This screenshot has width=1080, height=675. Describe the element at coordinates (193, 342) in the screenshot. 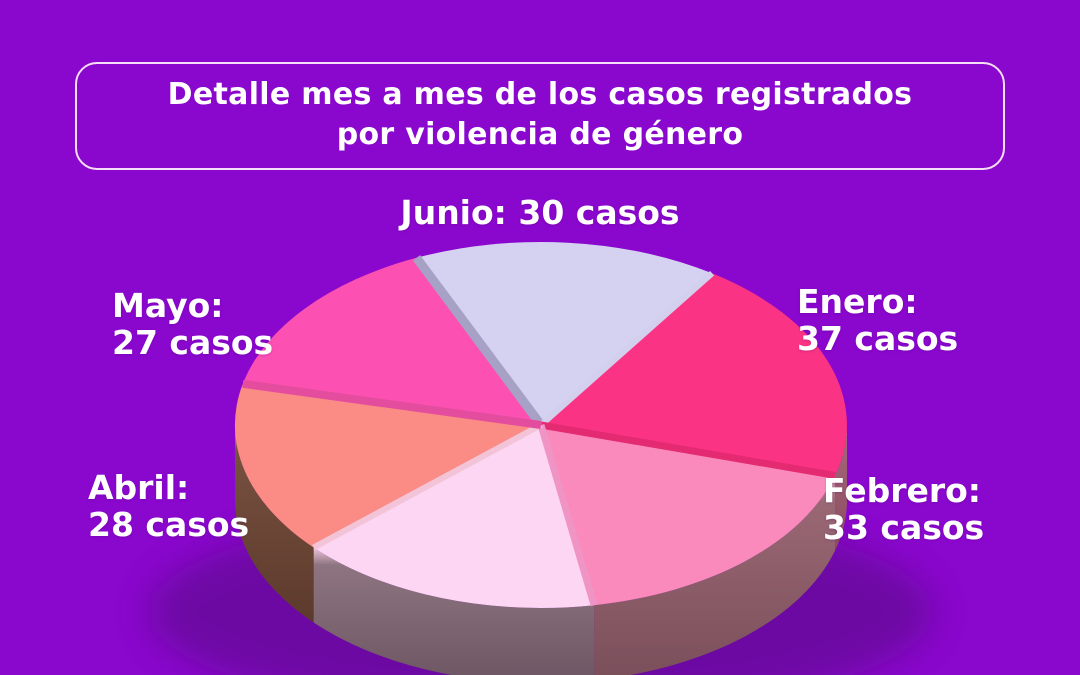

I see `pie-label-mayo-count: 27 casos` at that location.